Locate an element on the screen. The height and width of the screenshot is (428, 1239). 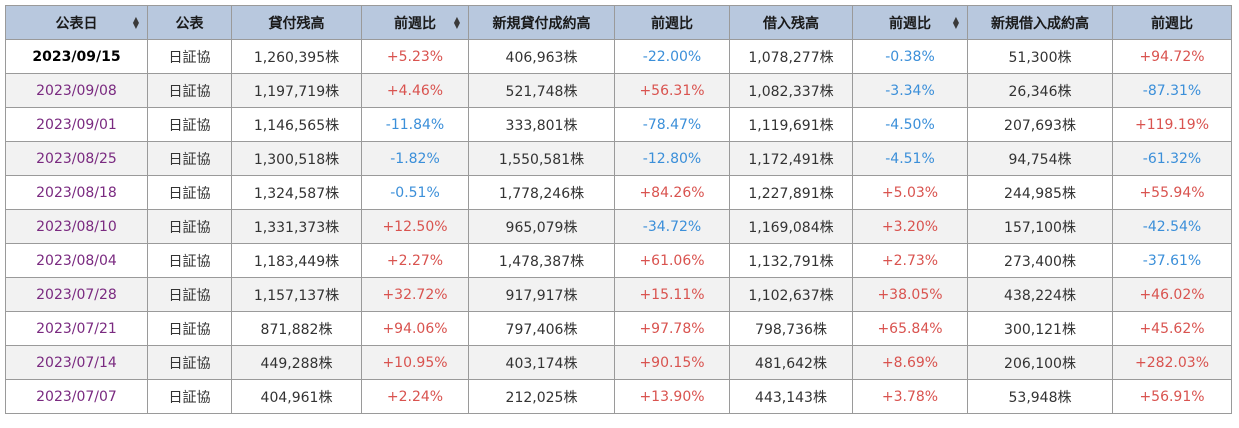
new-loan-change-cell: +56.31% is located at coordinates (672, 90).